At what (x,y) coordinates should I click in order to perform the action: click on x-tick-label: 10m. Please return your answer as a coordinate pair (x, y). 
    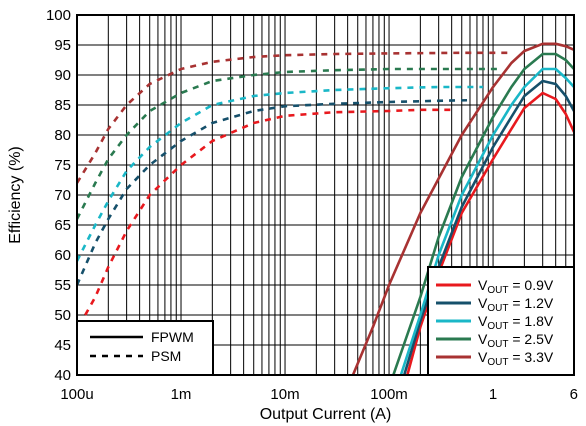
    Looking at the image, I should click on (284, 394).